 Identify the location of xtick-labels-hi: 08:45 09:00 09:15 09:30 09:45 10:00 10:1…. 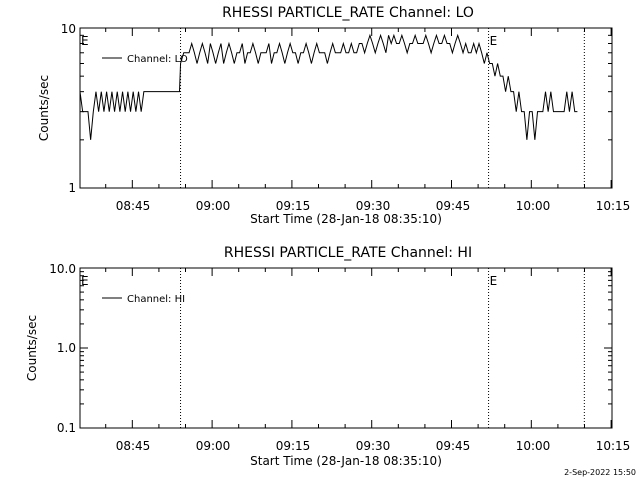
(373, 446).